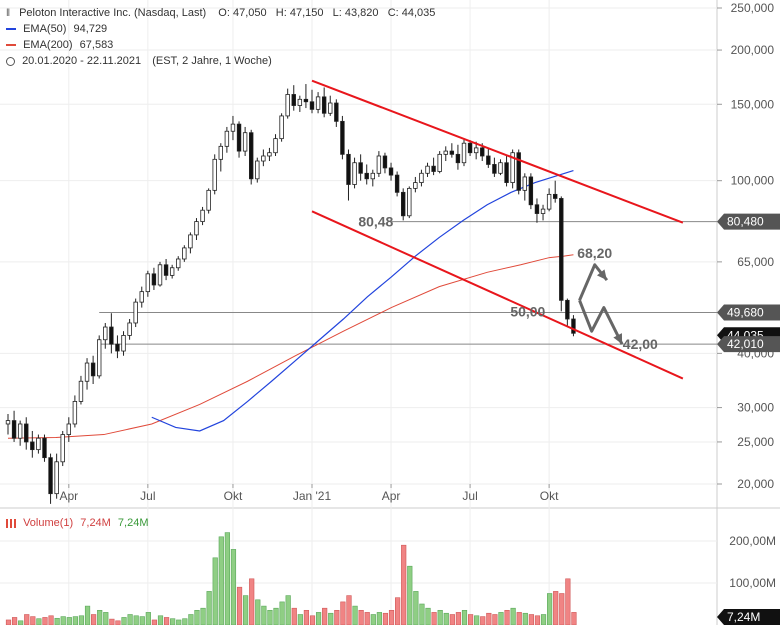 The image size is (780, 630). Describe the element at coordinates (748, 617) in the screenshot. I see `volume-current-tag-bg` at that location.